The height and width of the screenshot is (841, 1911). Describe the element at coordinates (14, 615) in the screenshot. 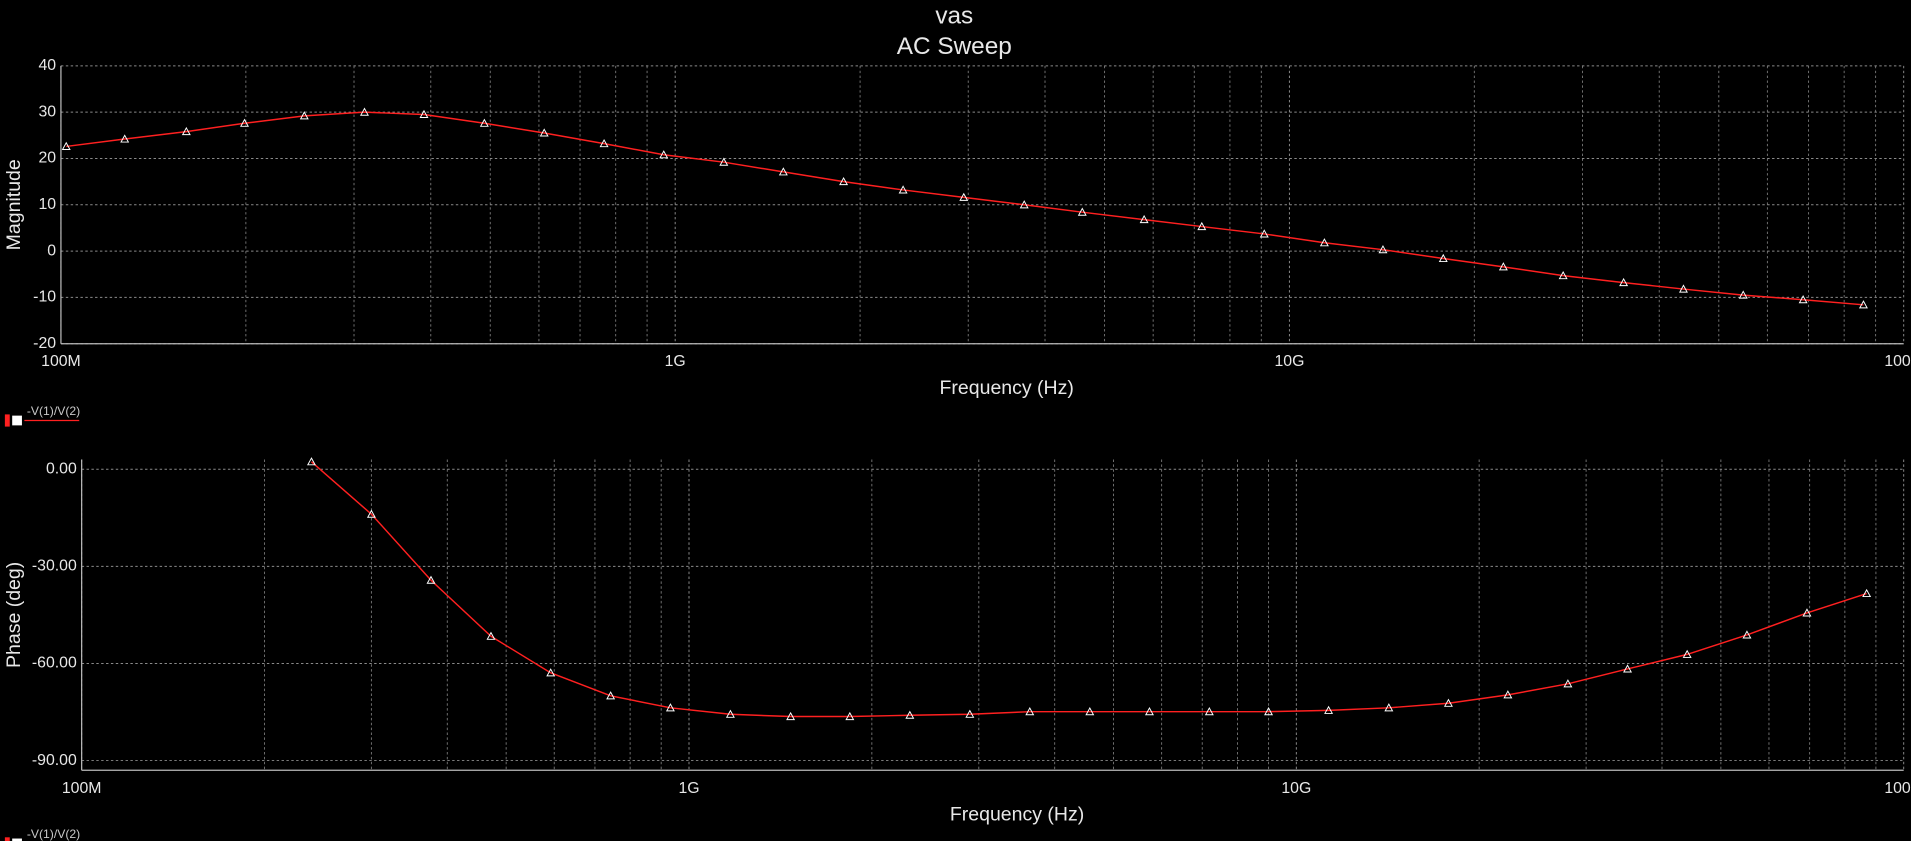

I see `y-axis-label: Phase (deg)` at that location.